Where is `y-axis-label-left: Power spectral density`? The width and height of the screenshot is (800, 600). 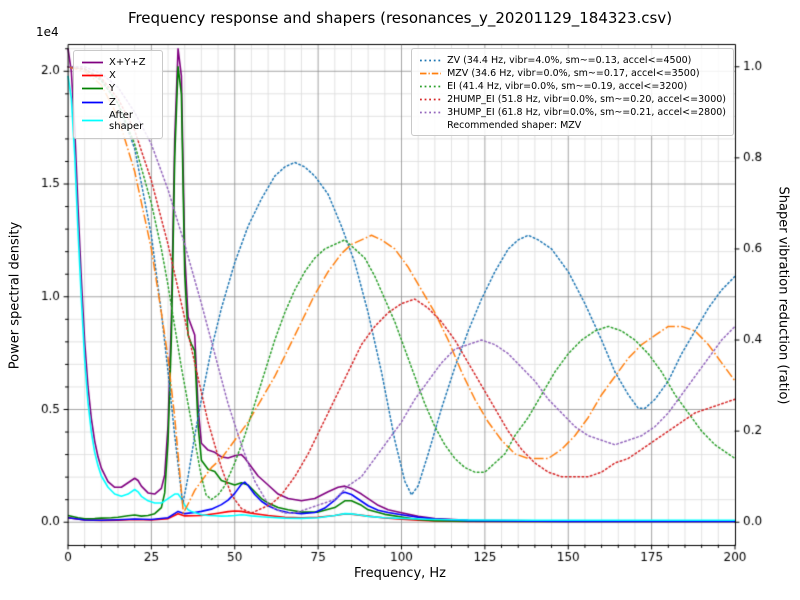 y-axis-label-left: Power spectral density is located at coordinates (15, 295).